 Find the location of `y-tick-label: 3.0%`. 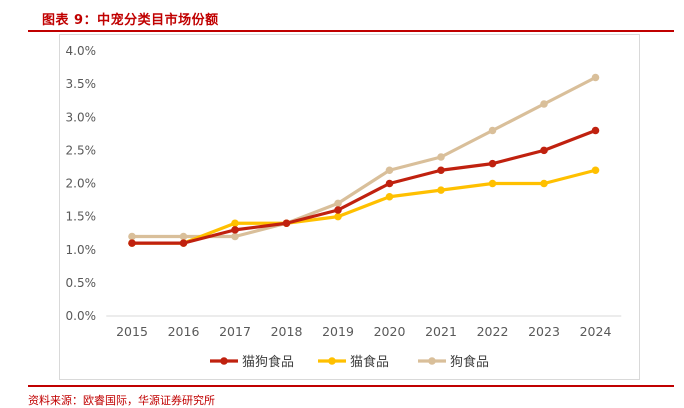

y-tick-label: 3.0% is located at coordinates (81, 117).